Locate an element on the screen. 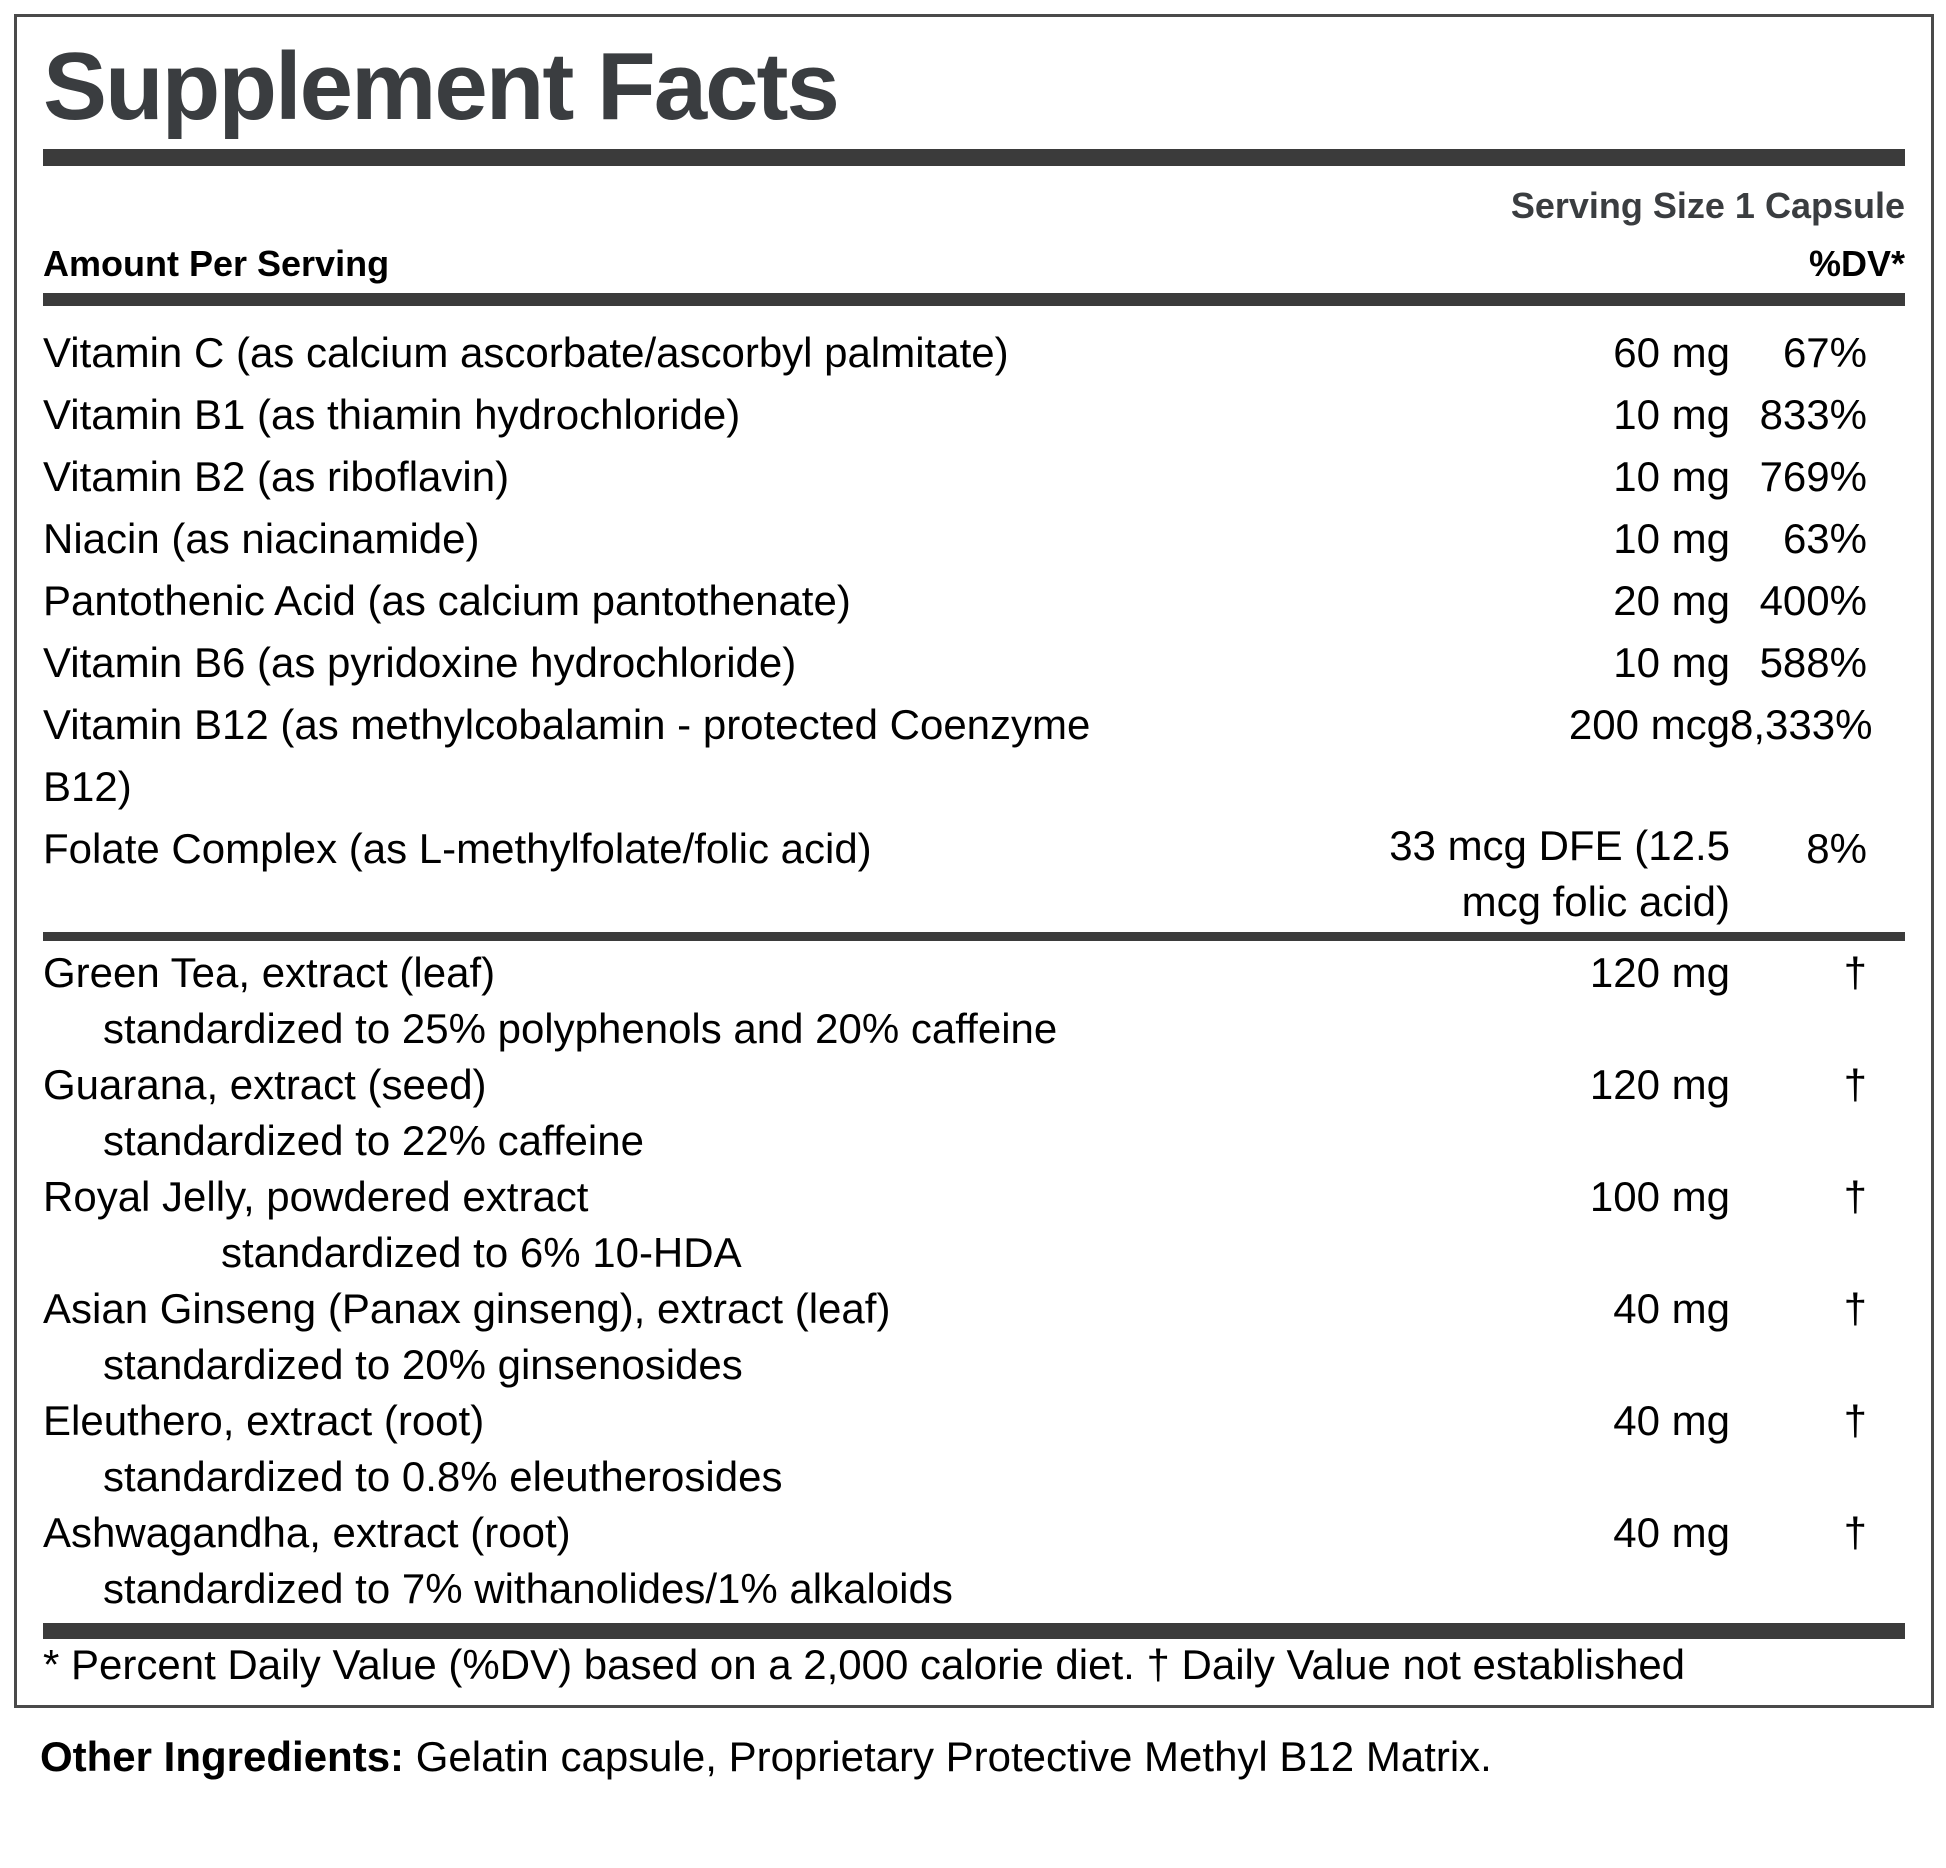 The height and width of the screenshot is (1868, 1946). ingredient-name: Guarana, extract (seed) is located at coordinates (265, 1084).